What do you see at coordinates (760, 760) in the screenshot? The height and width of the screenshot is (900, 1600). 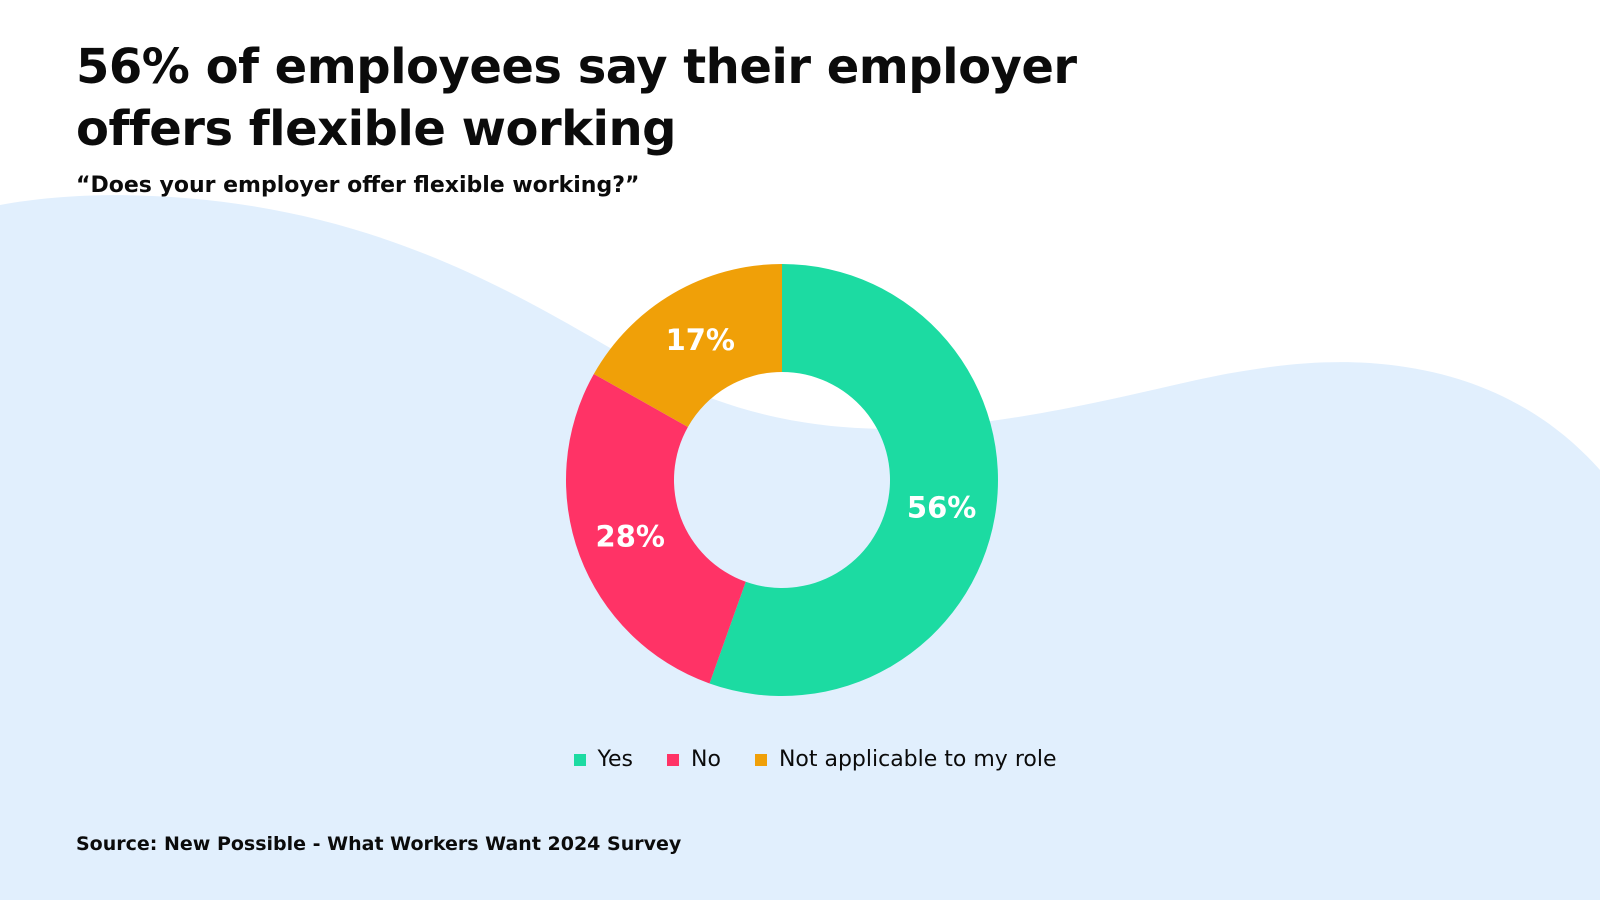 I see `legend-swatch-not-applicable-to-my-role` at bounding box center [760, 760].